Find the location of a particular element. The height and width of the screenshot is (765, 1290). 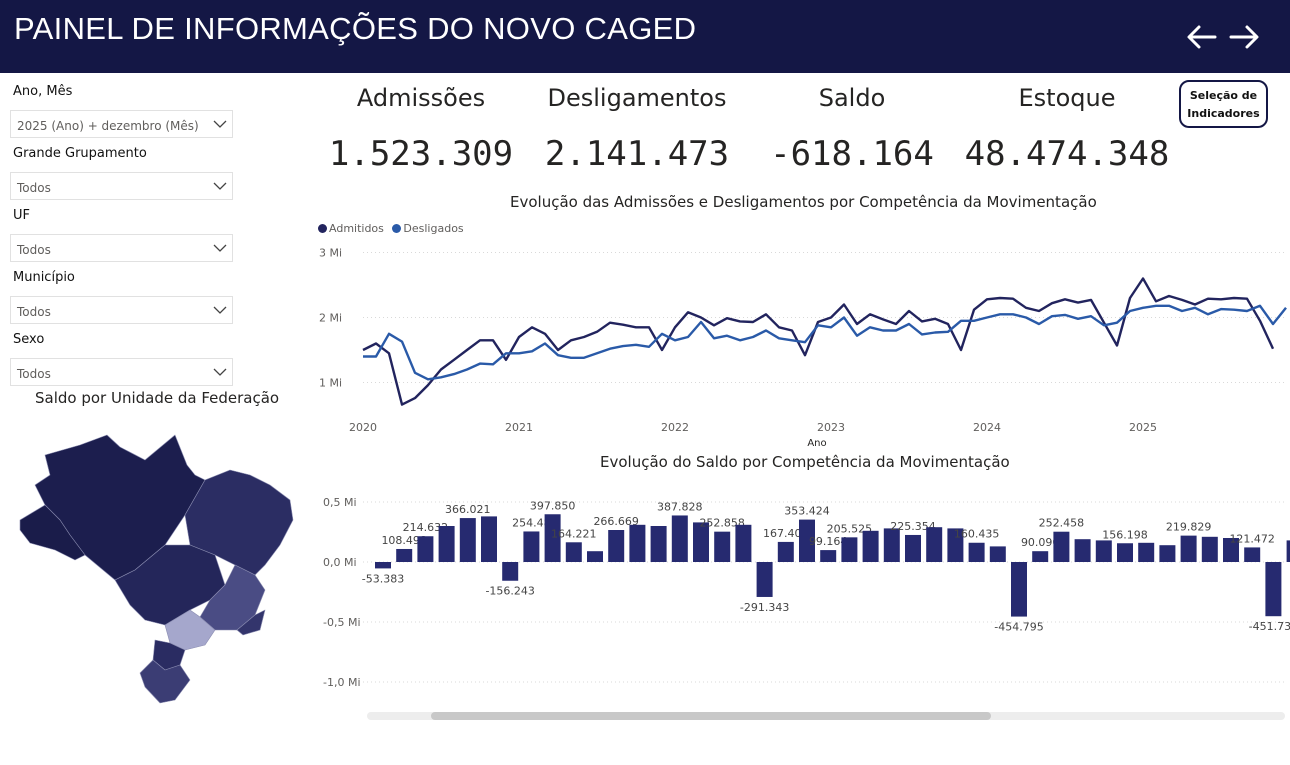

filter-dropdown-municipio: Todos is located at coordinates (121, 310).